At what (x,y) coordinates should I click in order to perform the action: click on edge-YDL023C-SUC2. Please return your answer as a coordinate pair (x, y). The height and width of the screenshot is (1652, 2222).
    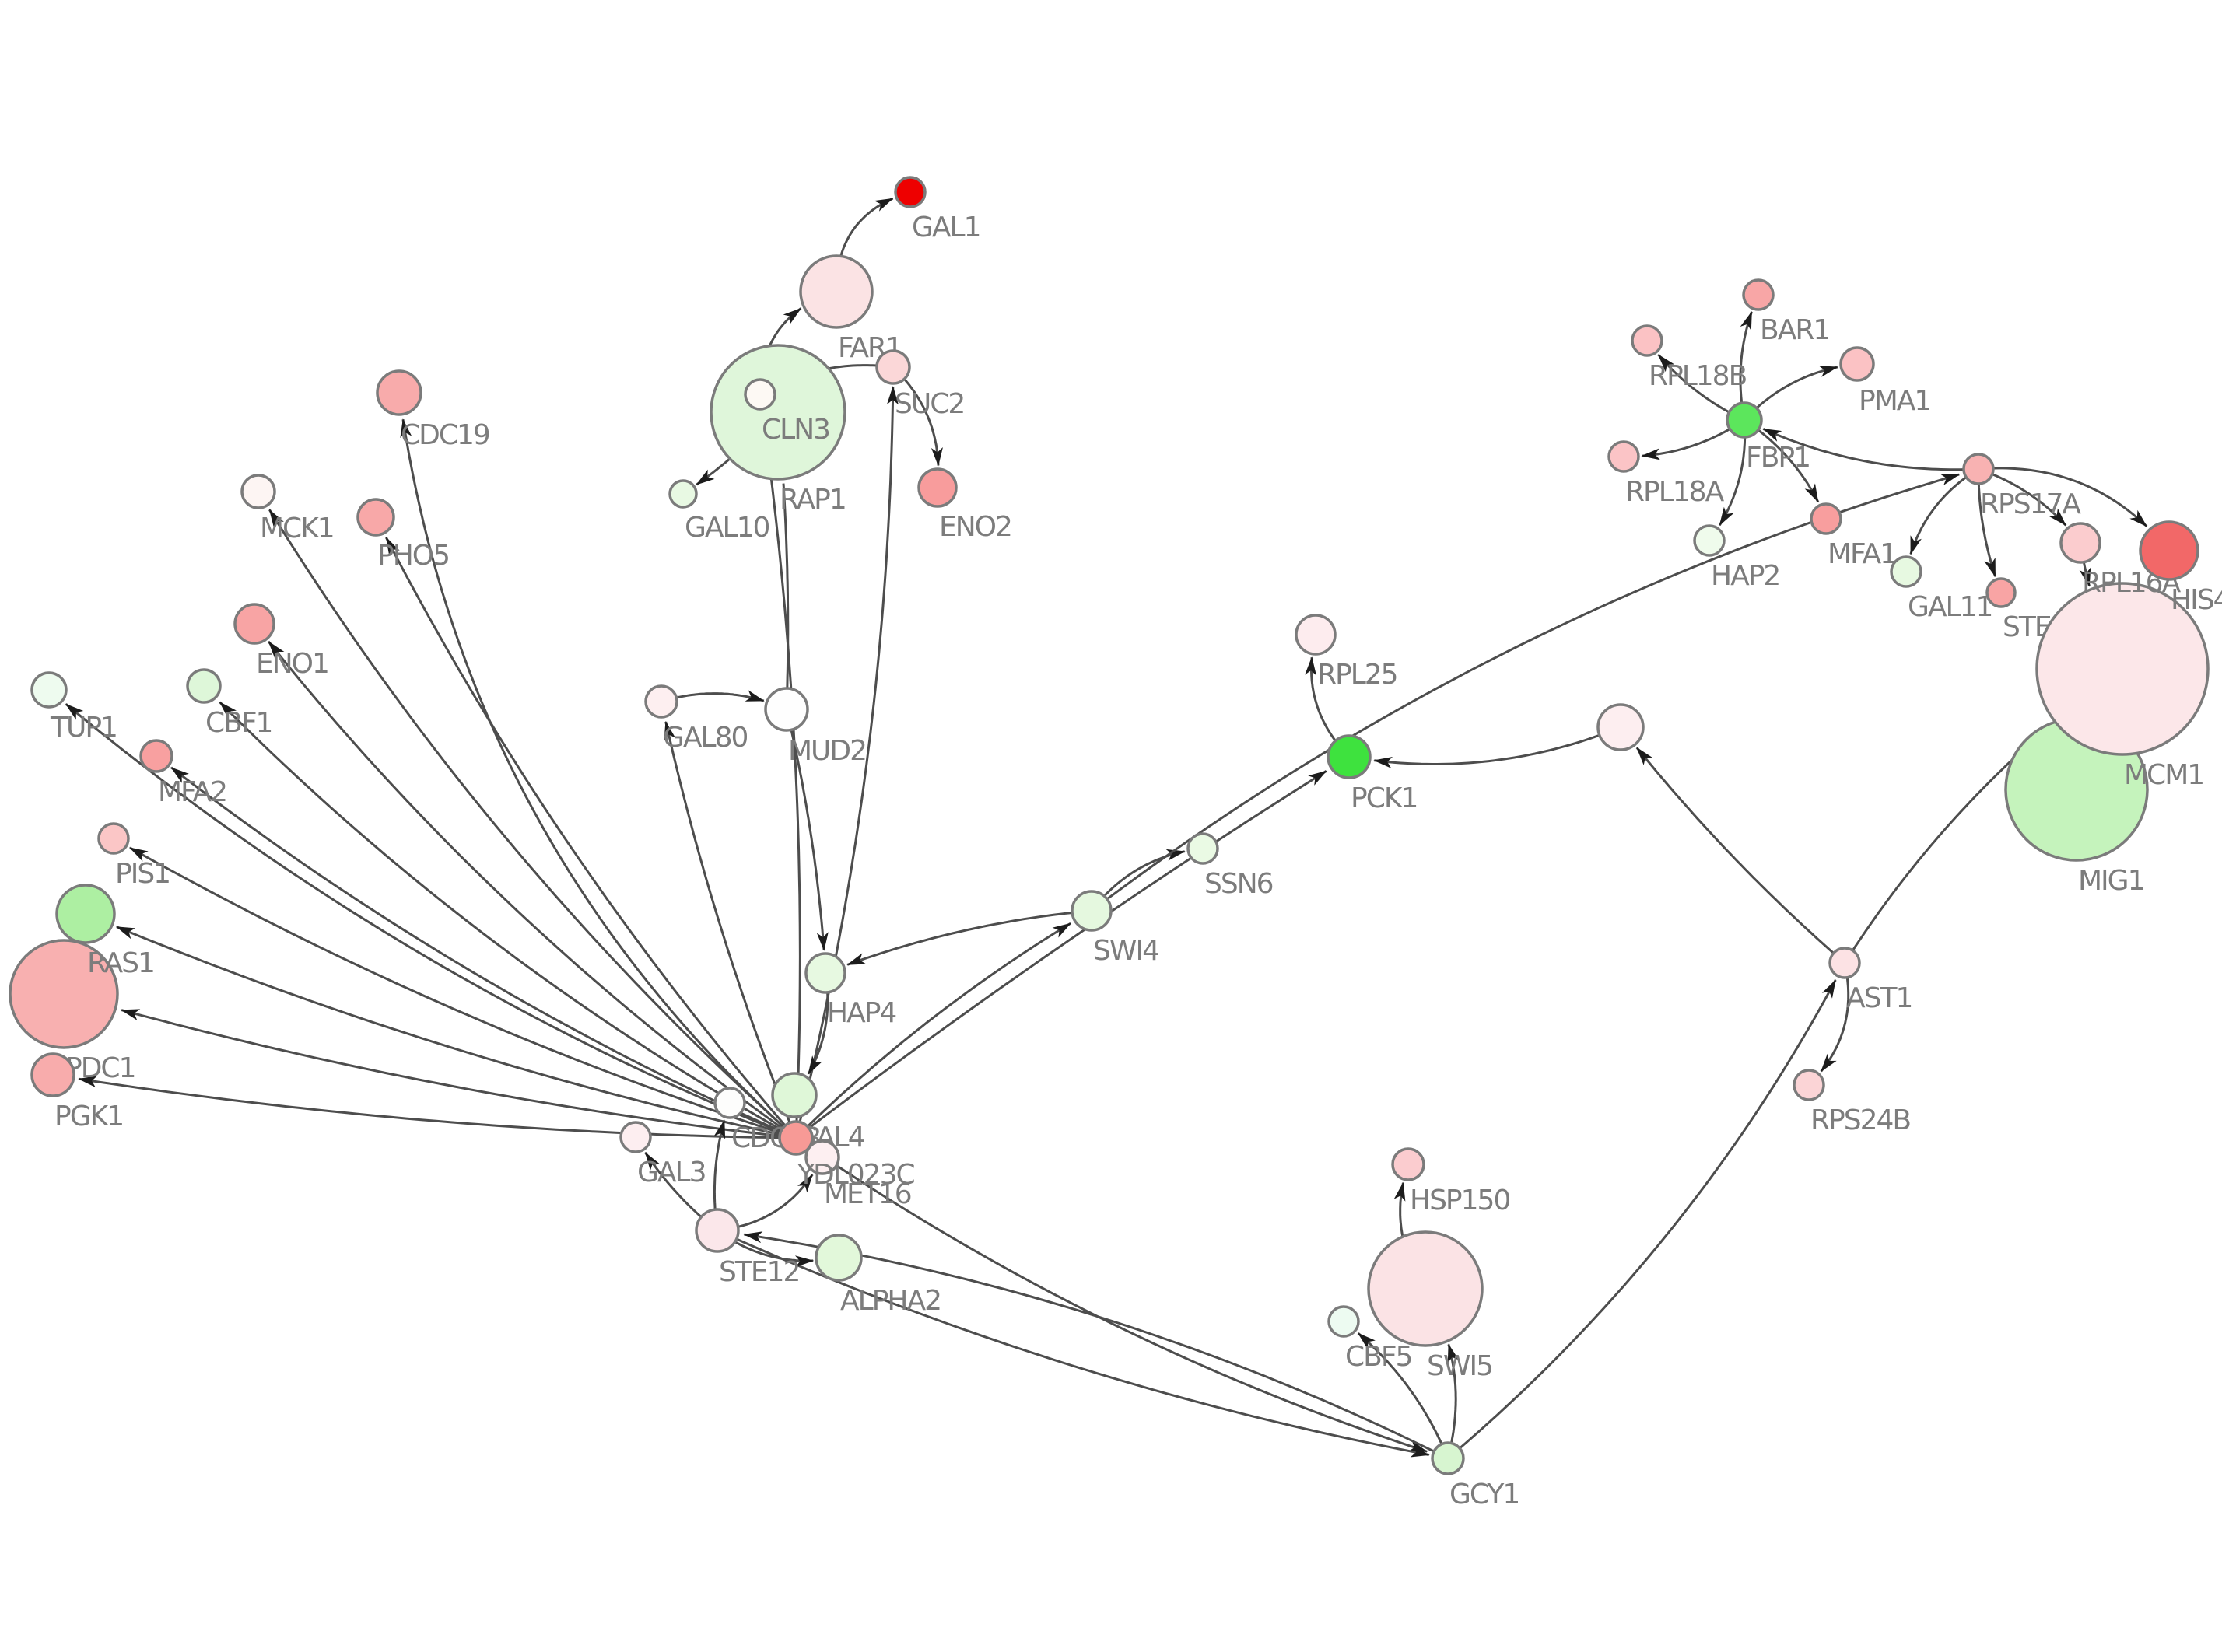
    Looking at the image, I should click on (846, 762).